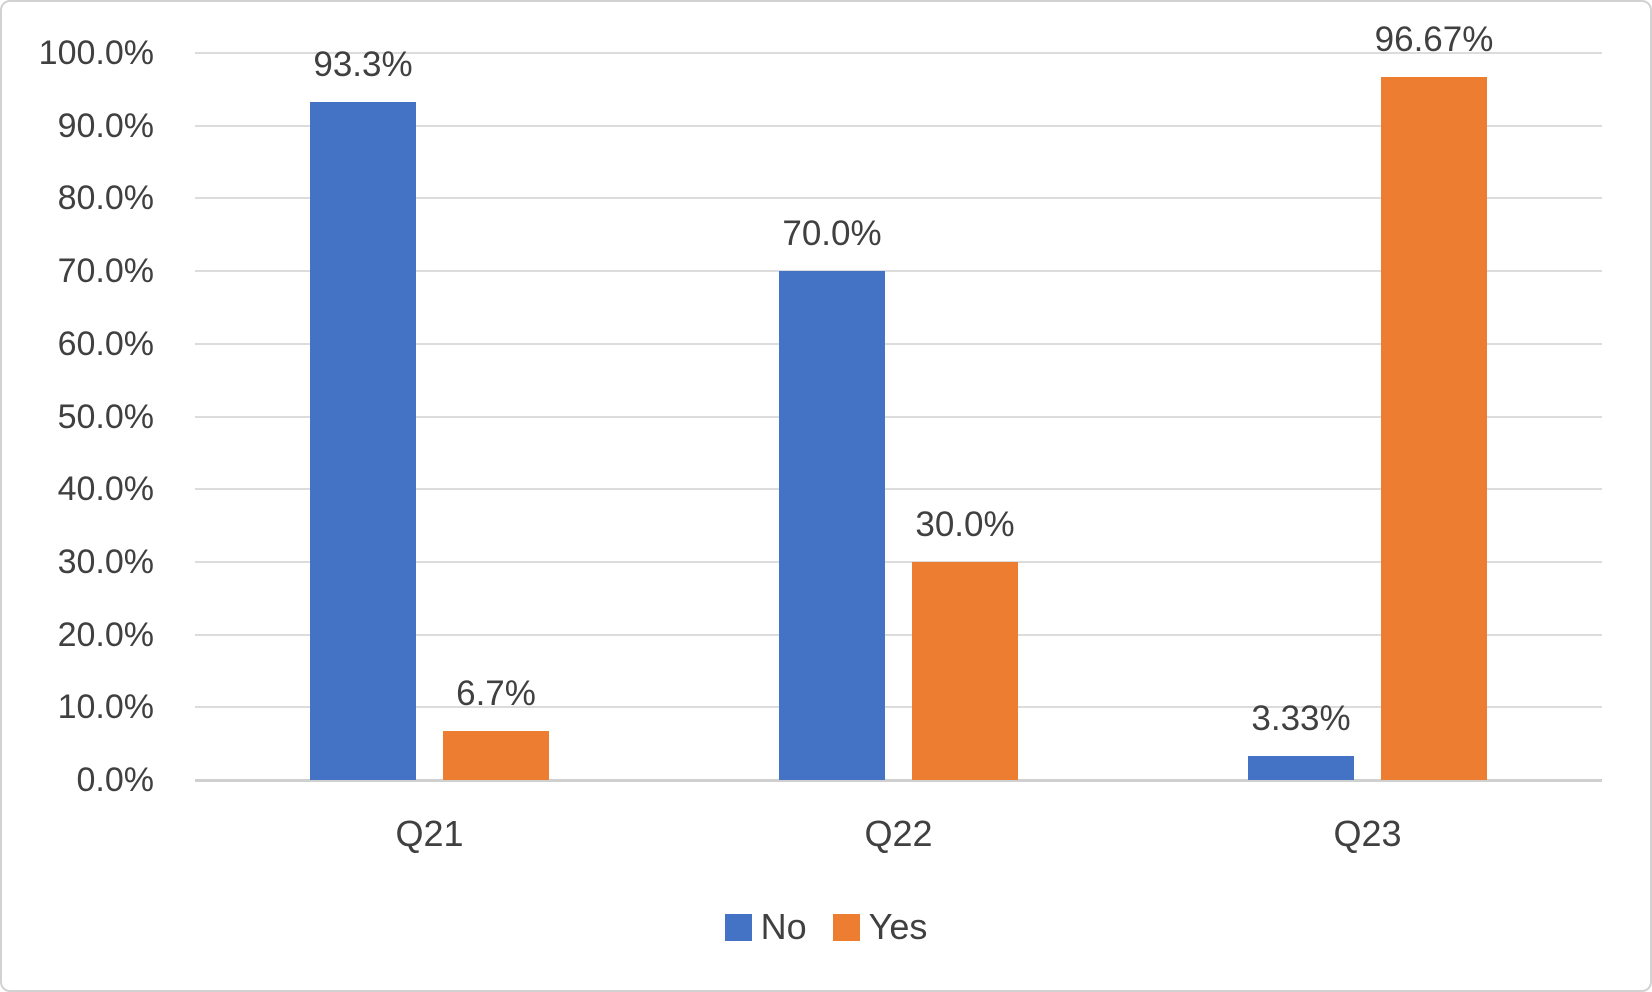  I want to click on bar-yes-q22: 30.0%, so click(965, 642).